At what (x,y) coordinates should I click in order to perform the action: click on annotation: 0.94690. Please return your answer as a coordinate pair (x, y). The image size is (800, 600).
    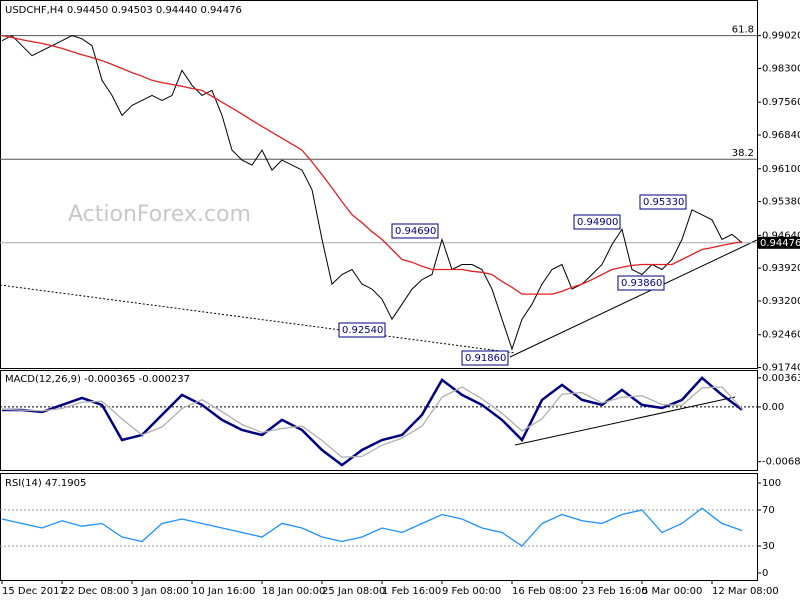
    Looking at the image, I should click on (415, 231).